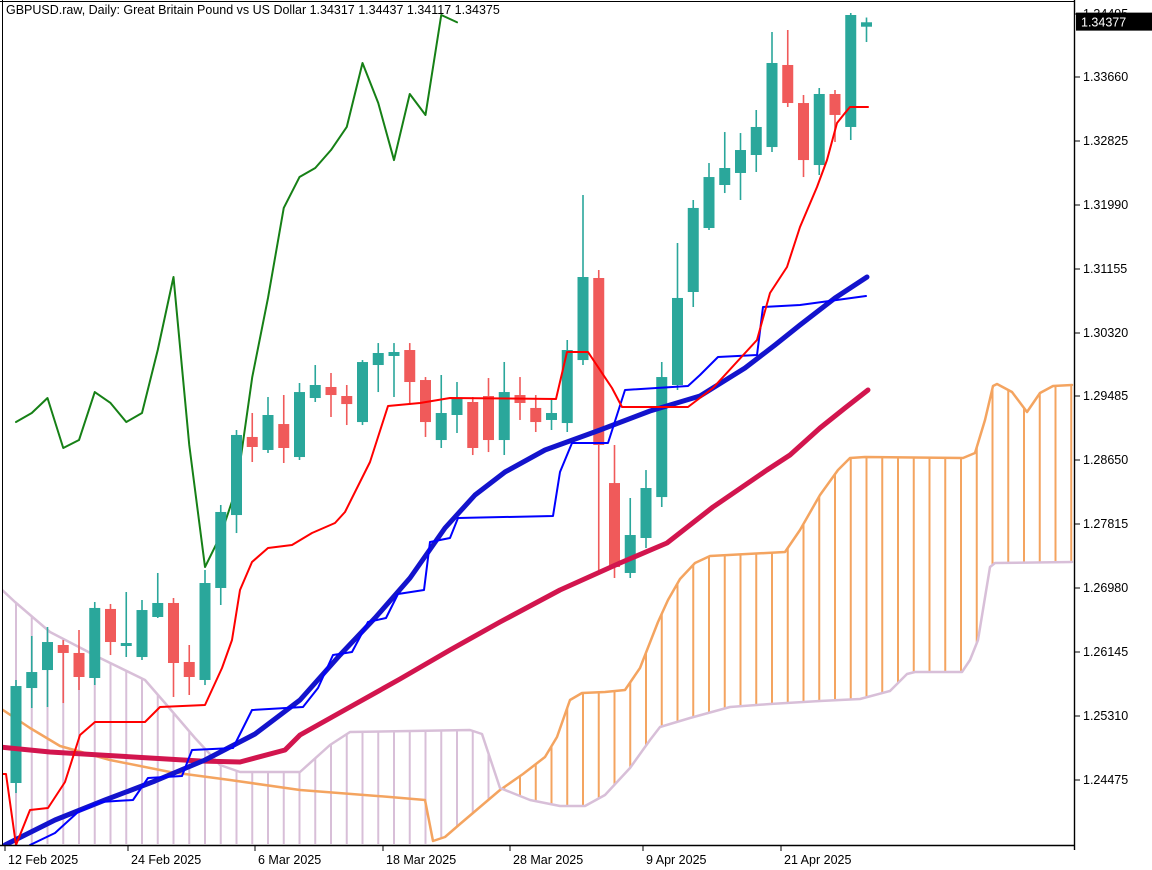 The height and width of the screenshot is (870, 1152). Describe the element at coordinates (1105, 652) in the screenshot. I see `price-axis-label: 1.26145` at that location.